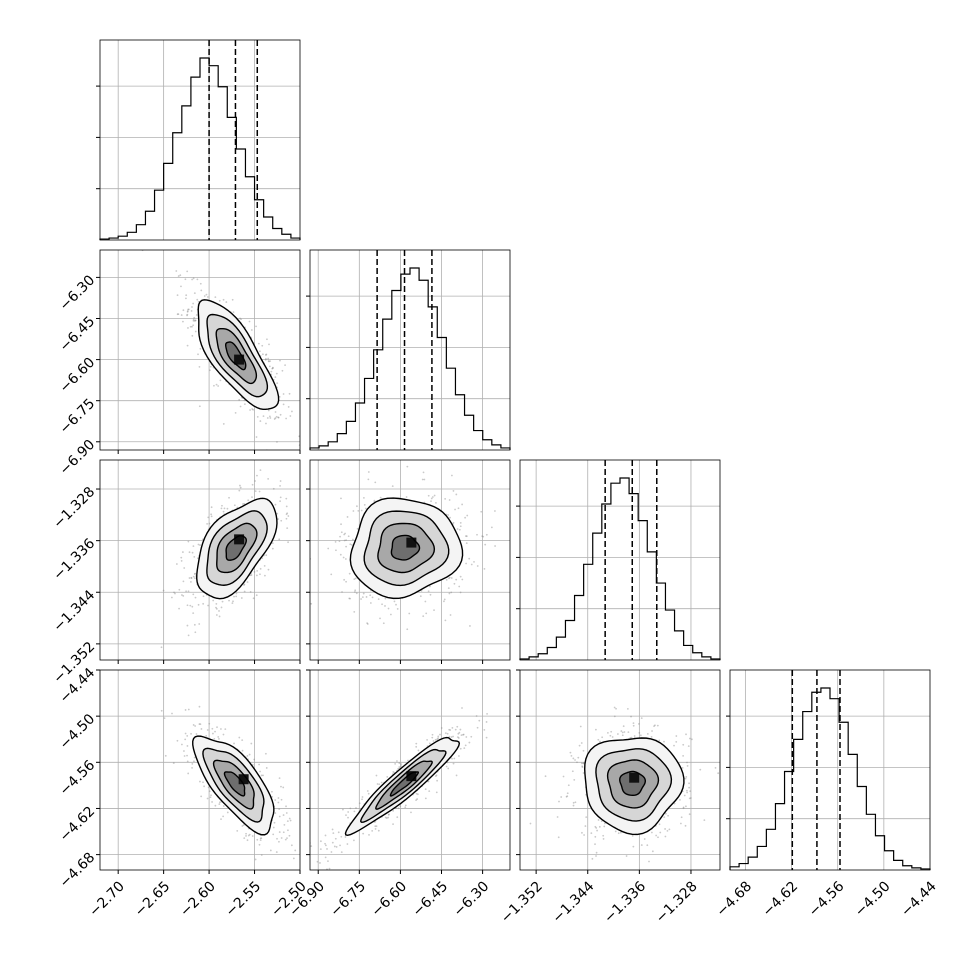  Describe the element at coordinates (411, 776) in the screenshot. I see `density-peak` at that location.